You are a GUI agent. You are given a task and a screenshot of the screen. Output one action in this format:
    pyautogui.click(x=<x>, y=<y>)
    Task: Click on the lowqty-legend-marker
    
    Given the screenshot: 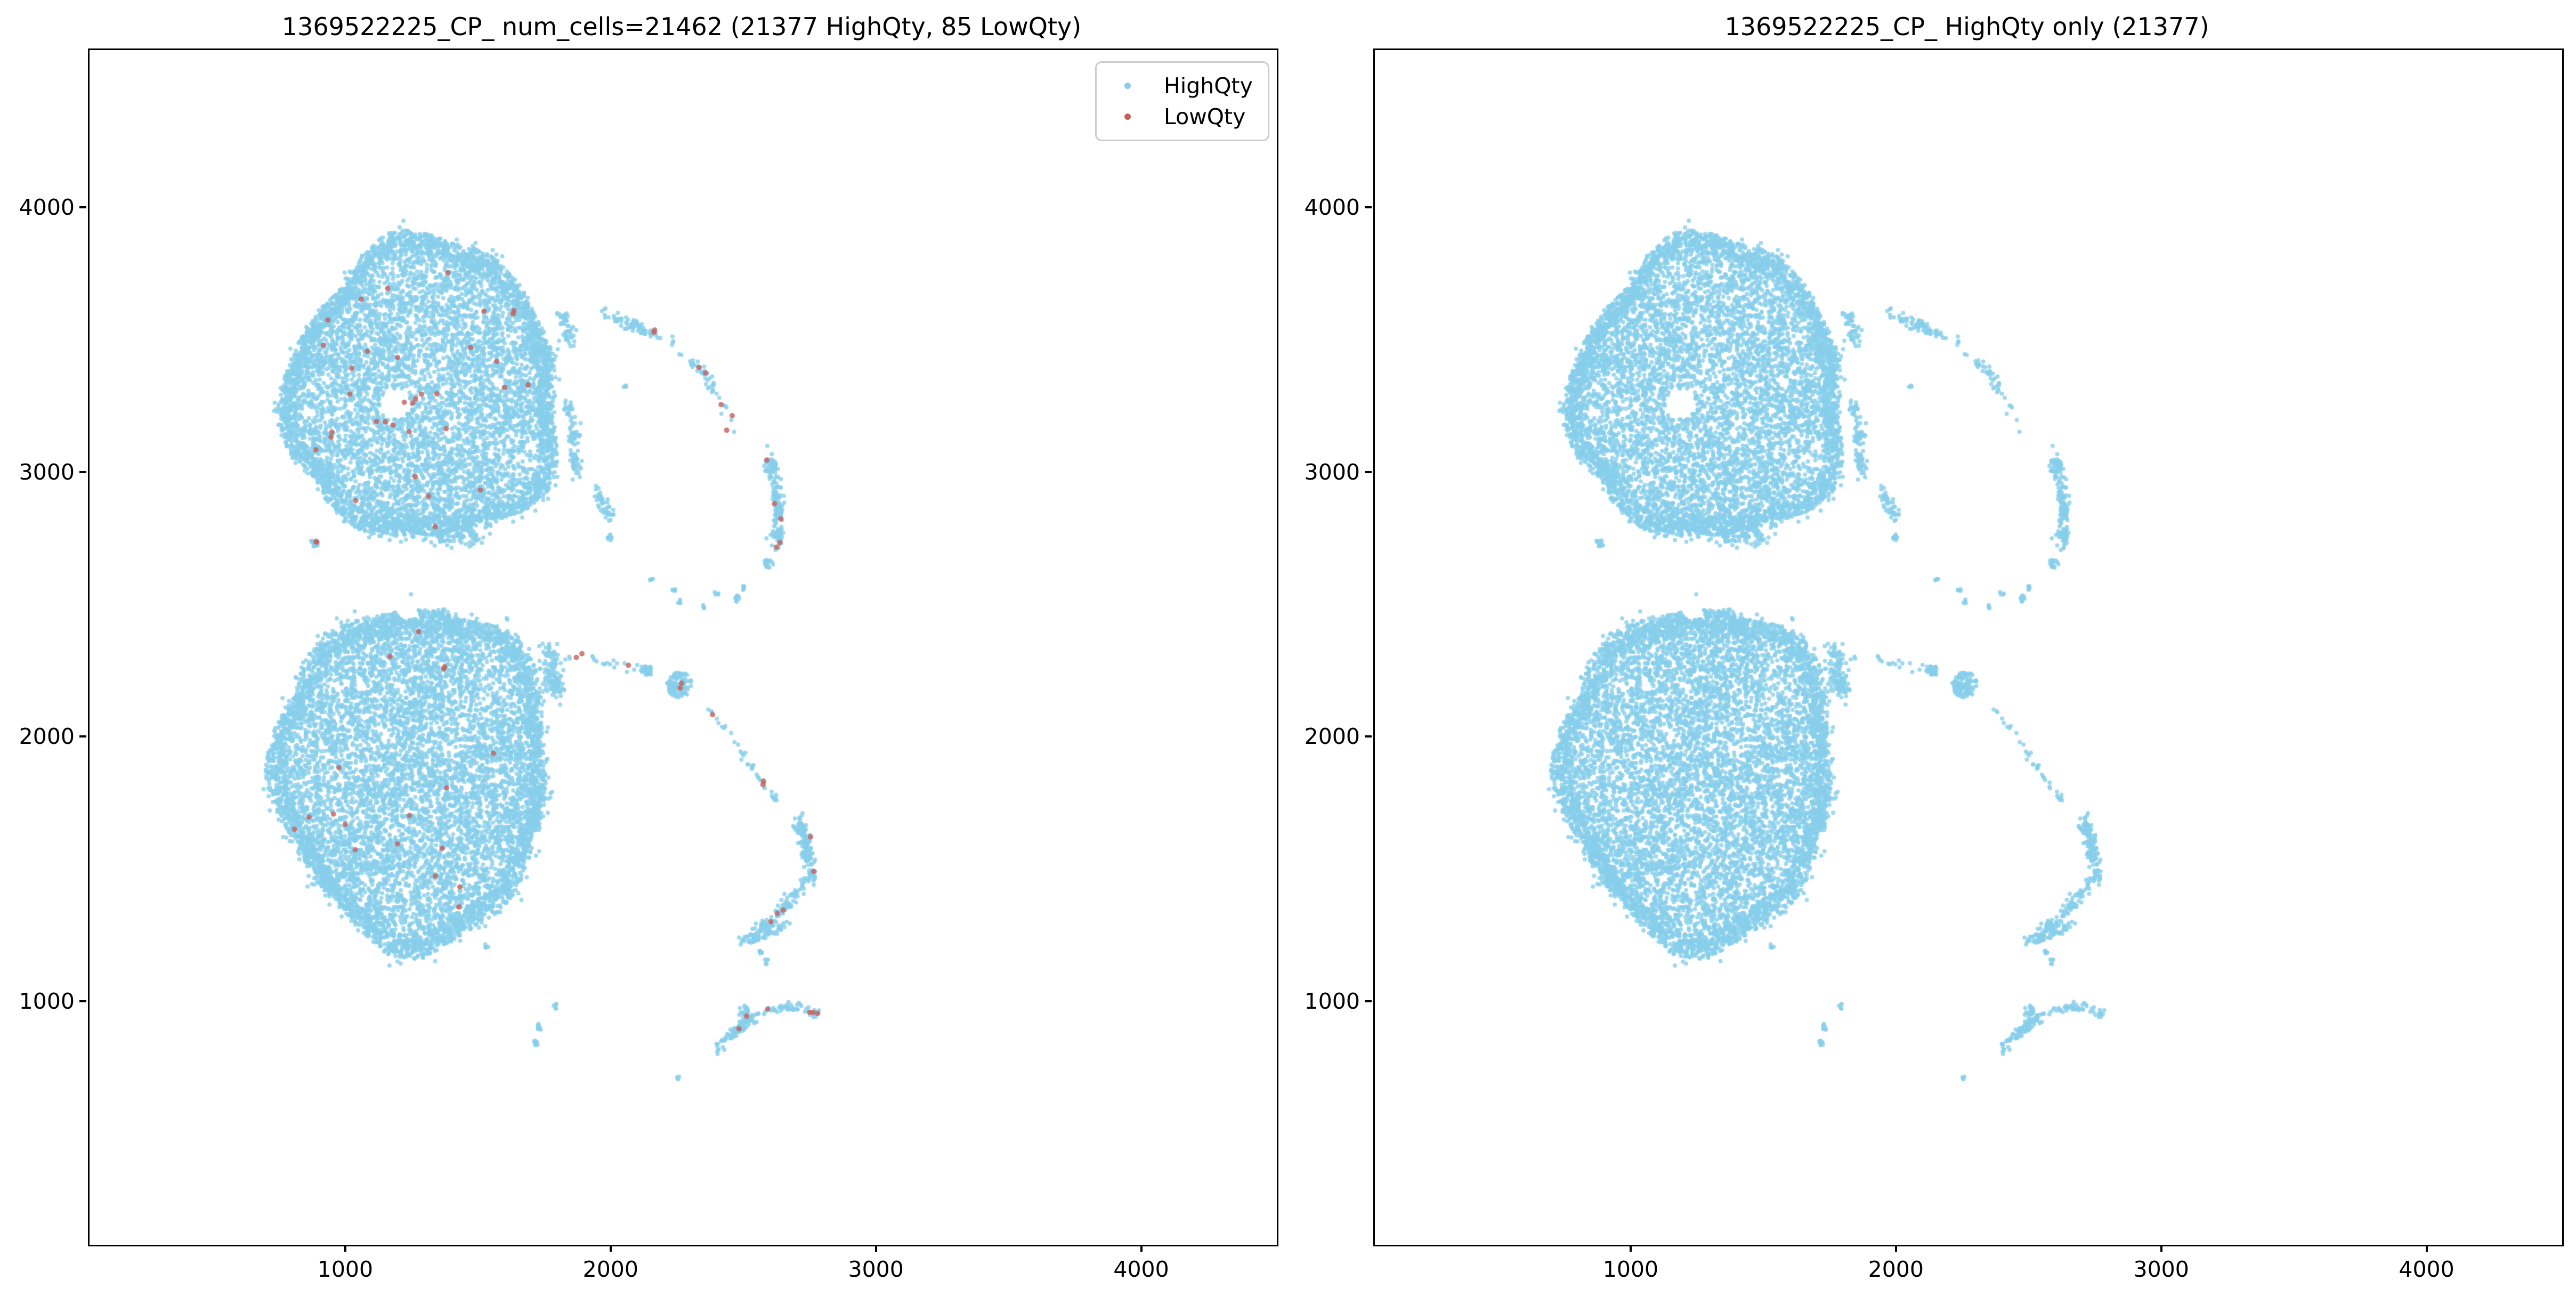 What is the action you would take?
    pyautogui.click(x=1127, y=117)
    